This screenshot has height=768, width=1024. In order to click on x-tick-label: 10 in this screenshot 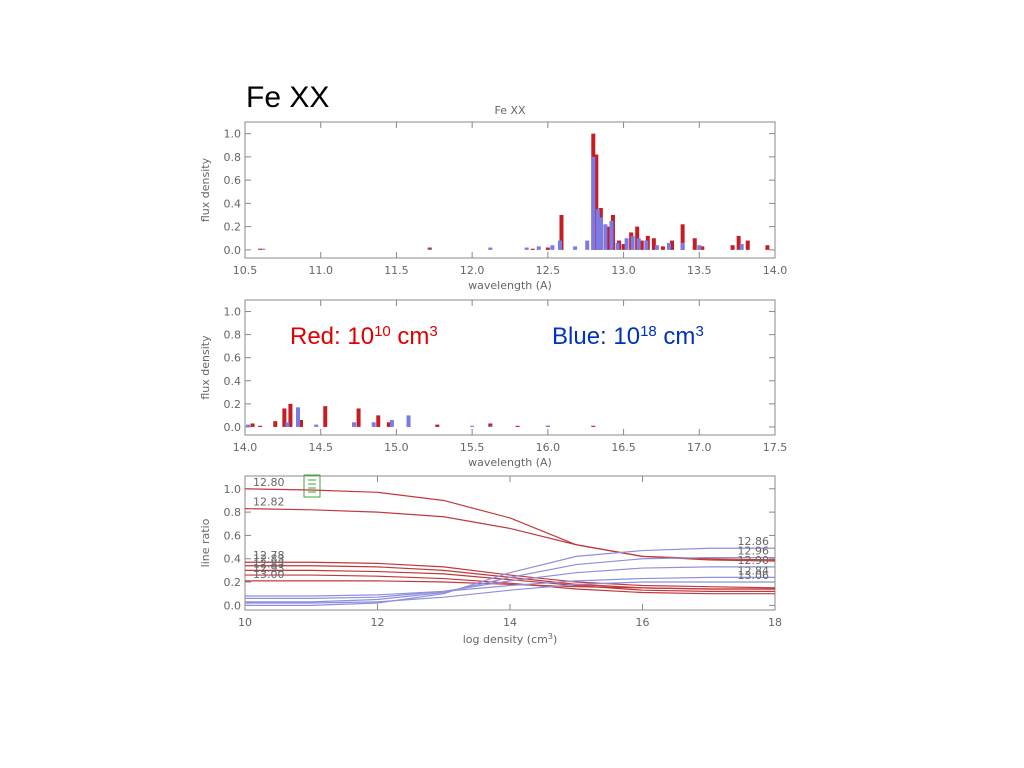, I will do `click(245, 622)`.